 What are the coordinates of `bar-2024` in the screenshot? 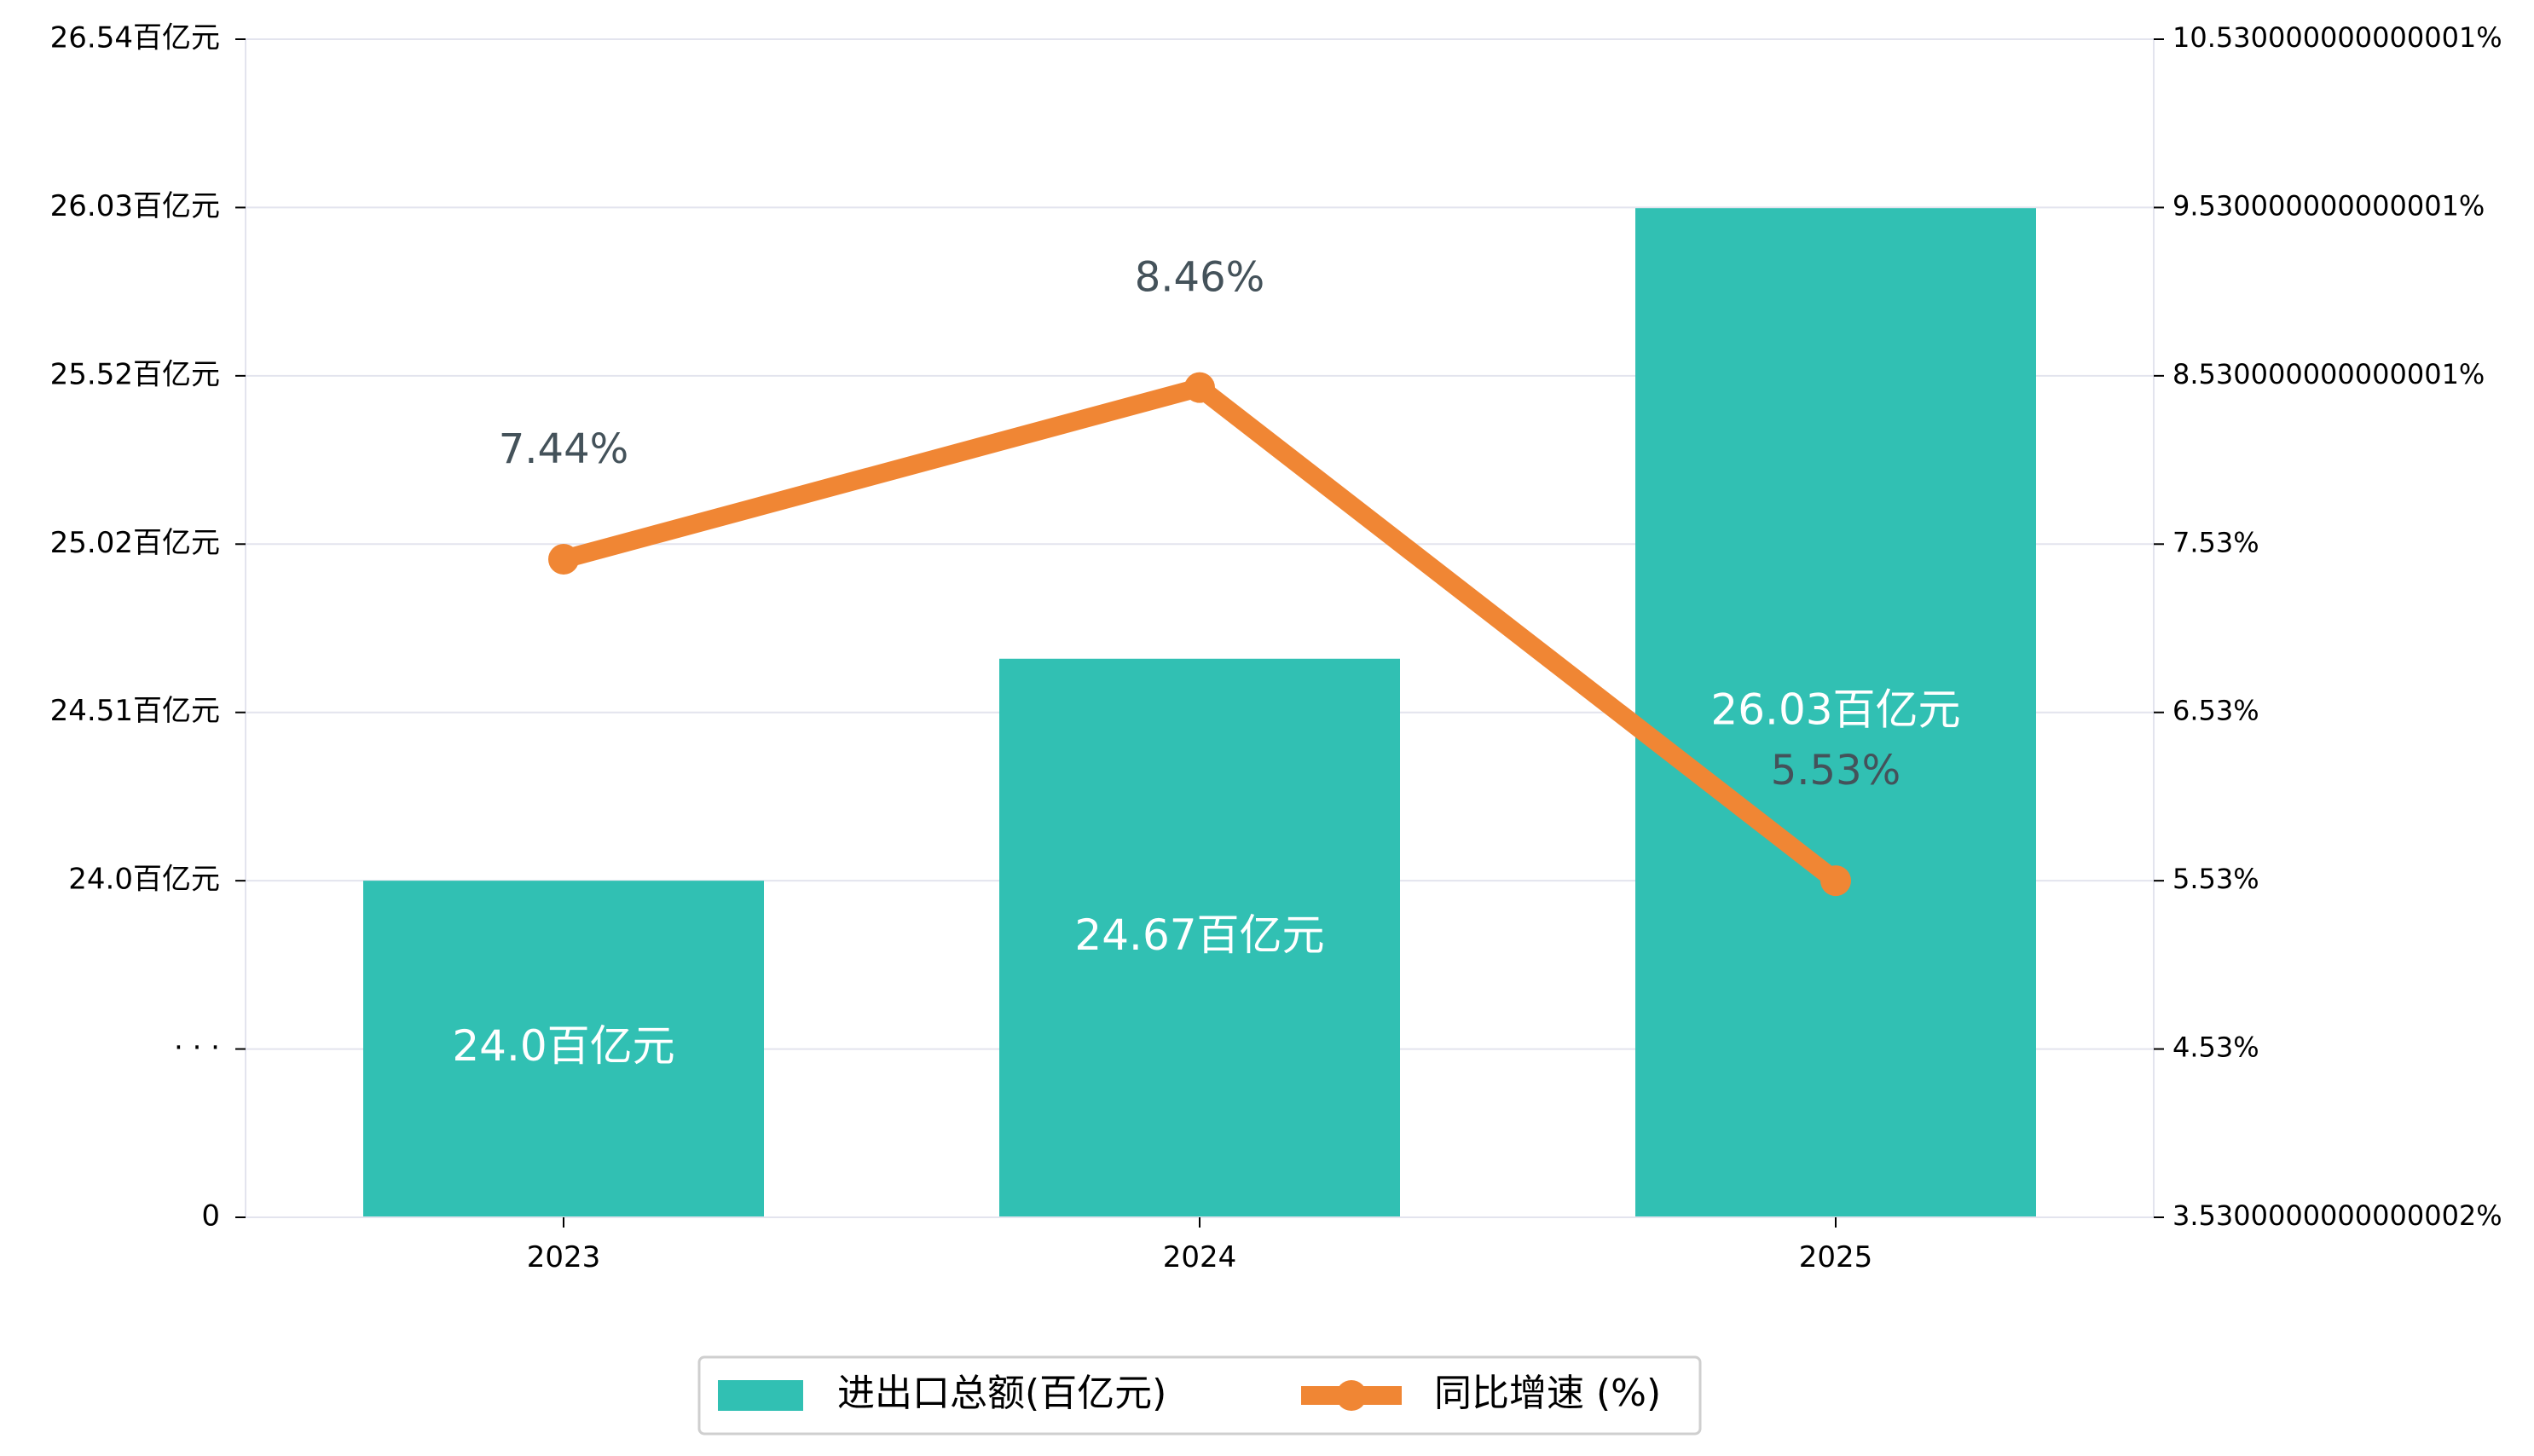 It's located at (1199, 937).